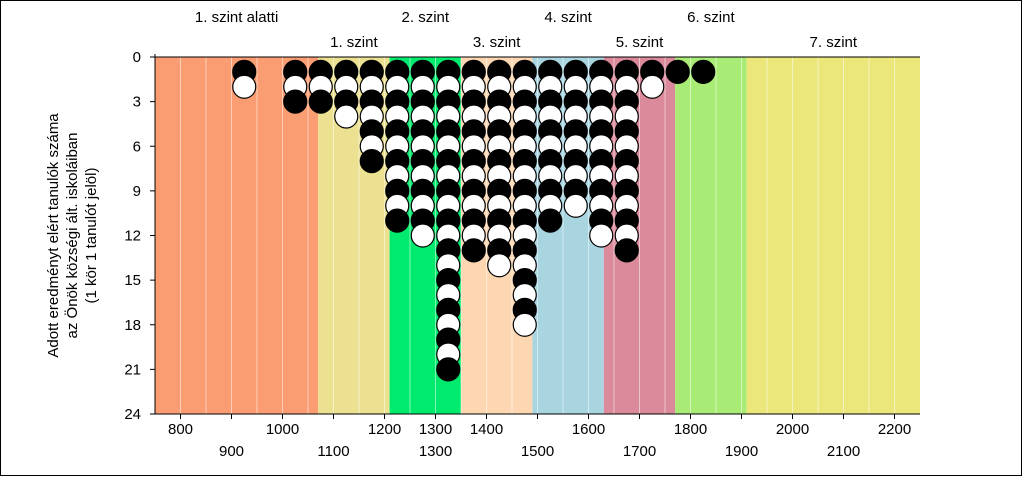 The image size is (1024, 478). What do you see at coordinates (132, 325) in the screenshot?
I see `y-tick-label: 18` at bounding box center [132, 325].